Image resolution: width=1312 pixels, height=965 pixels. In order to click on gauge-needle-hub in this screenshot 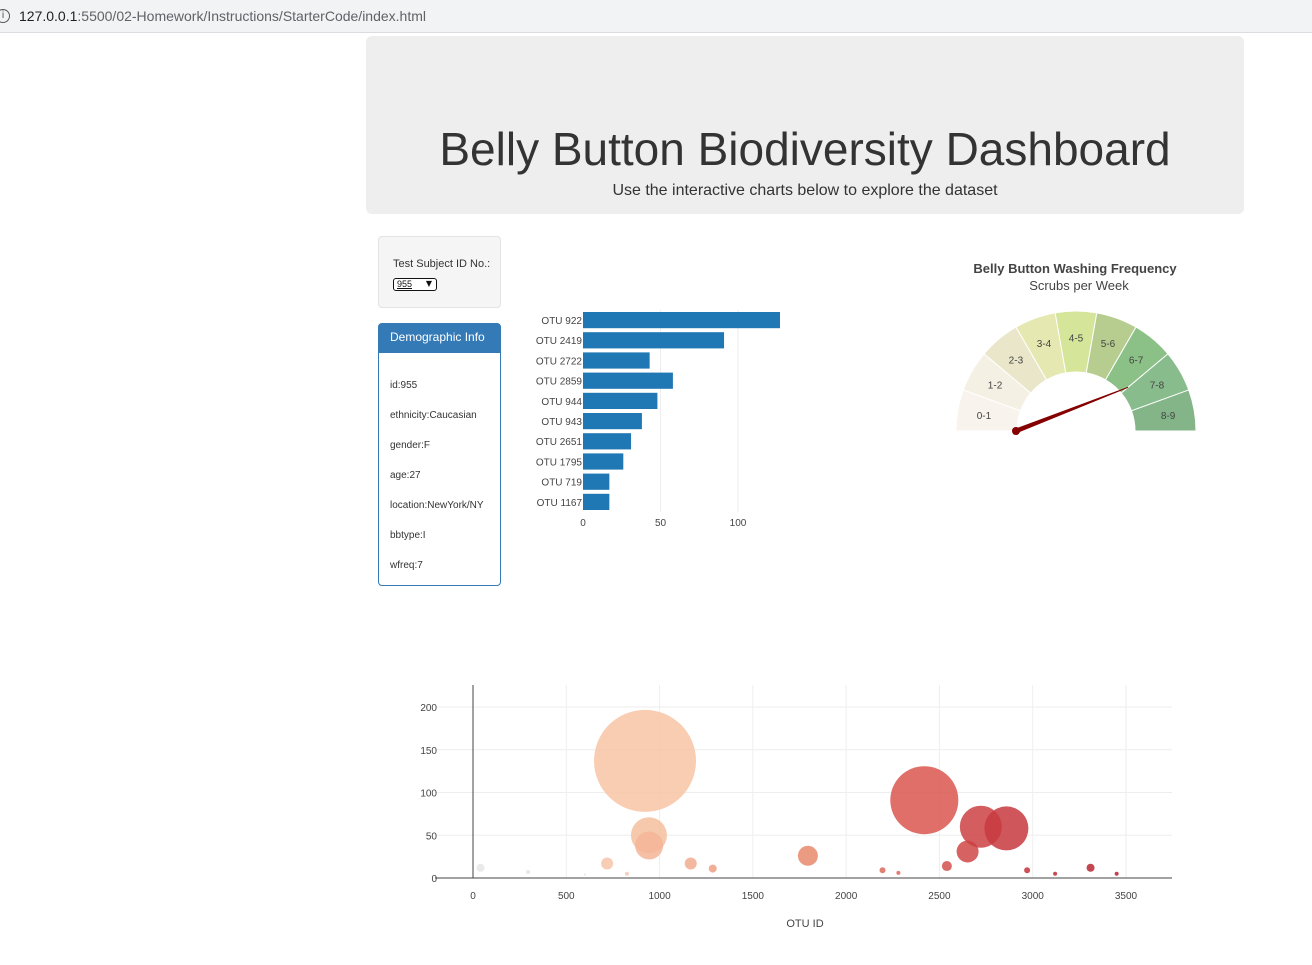, I will do `click(1016, 431)`.